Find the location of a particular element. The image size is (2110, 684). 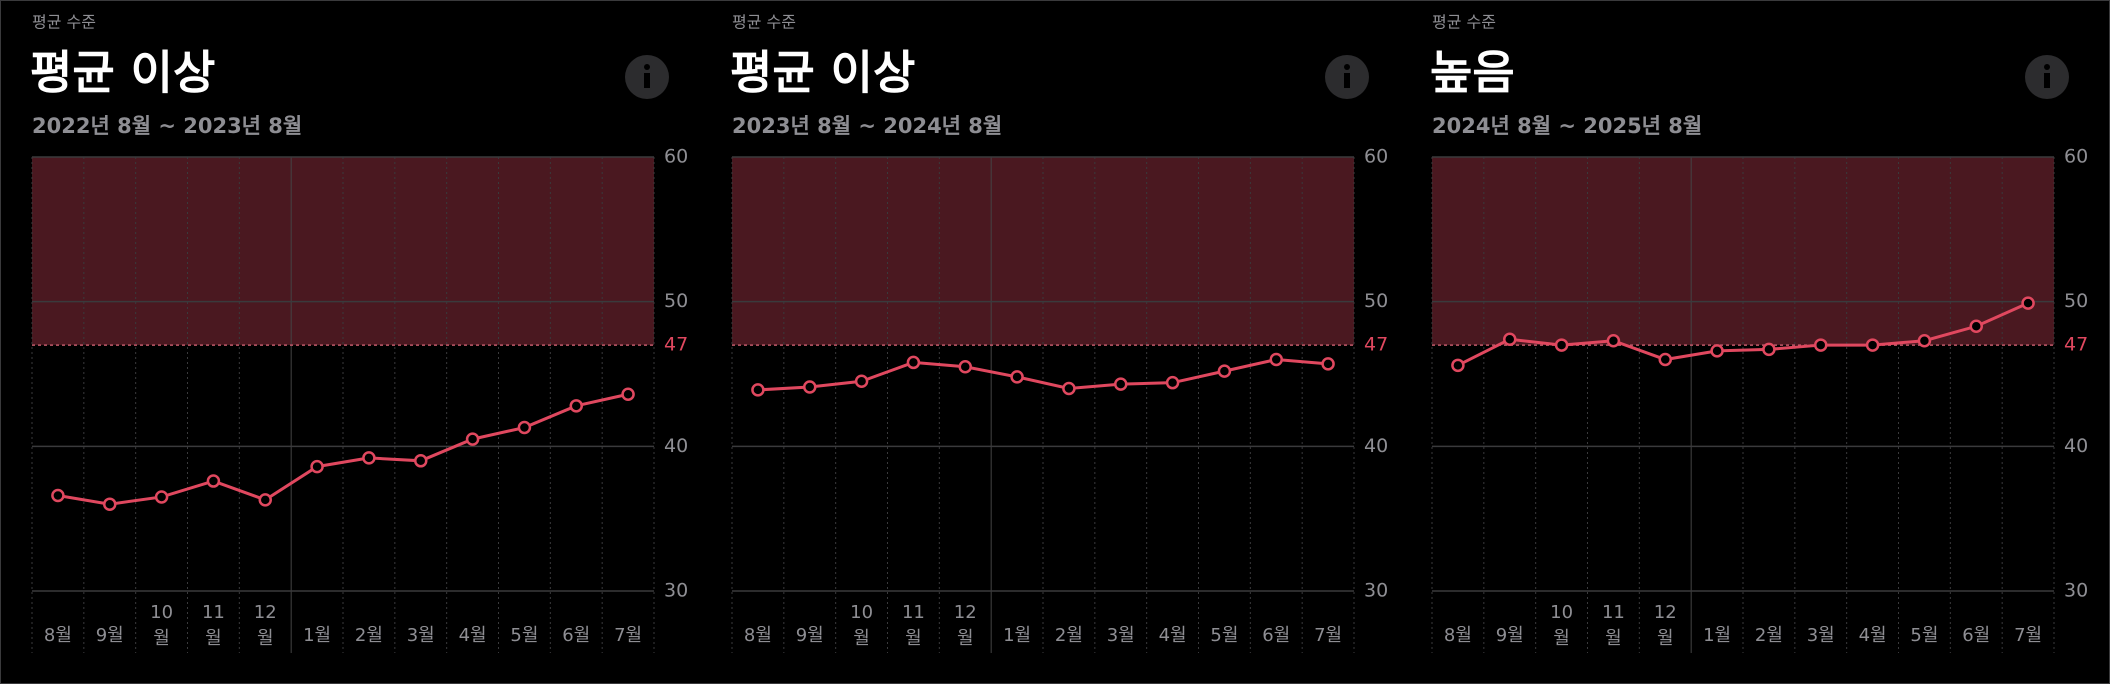

panel-title: 평균 이상 is located at coordinates (122, 73).